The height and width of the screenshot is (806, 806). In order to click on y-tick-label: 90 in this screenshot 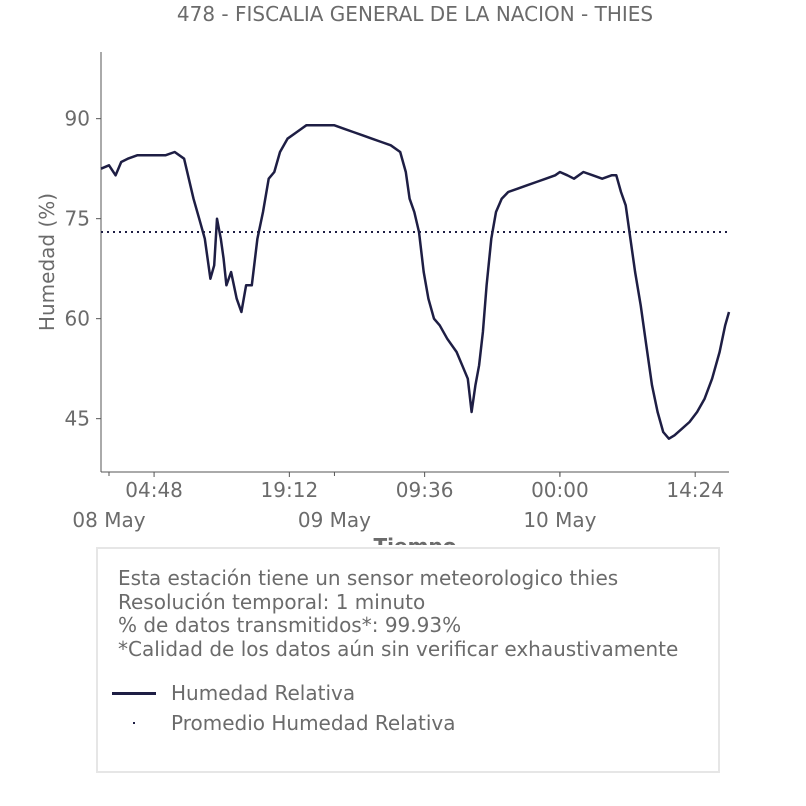, I will do `click(77, 119)`.